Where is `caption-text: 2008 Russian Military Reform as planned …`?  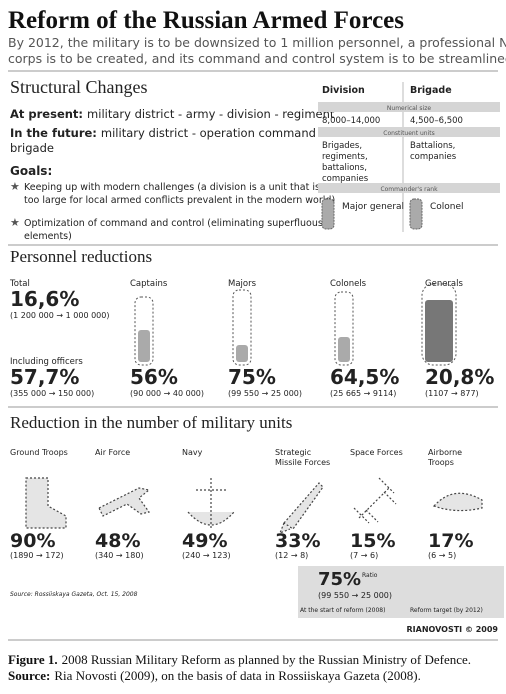 caption-text: 2008 Russian Military Reform as planned … is located at coordinates (266, 659).